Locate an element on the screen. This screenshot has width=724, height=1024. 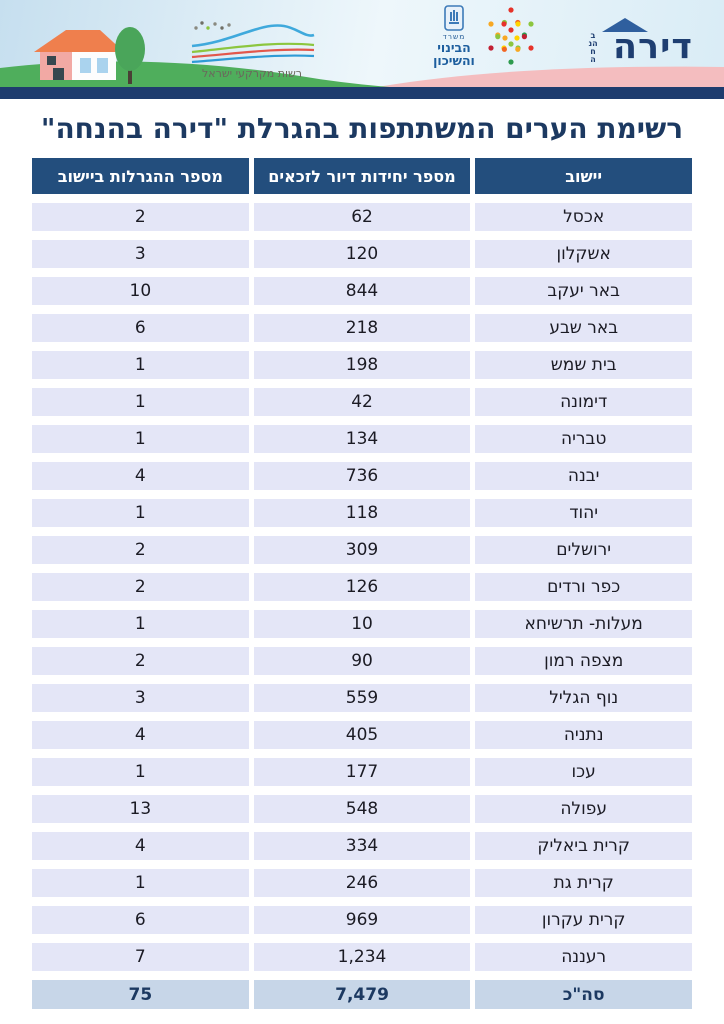
units-cell: 334 is located at coordinates (362, 846).